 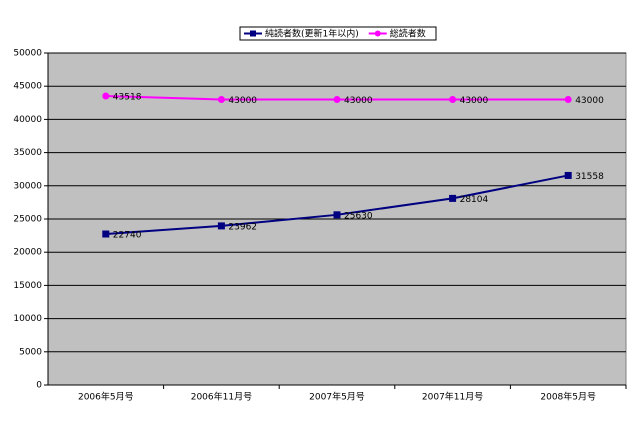 I want to click on data-label: 25630, so click(x=358, y=216).